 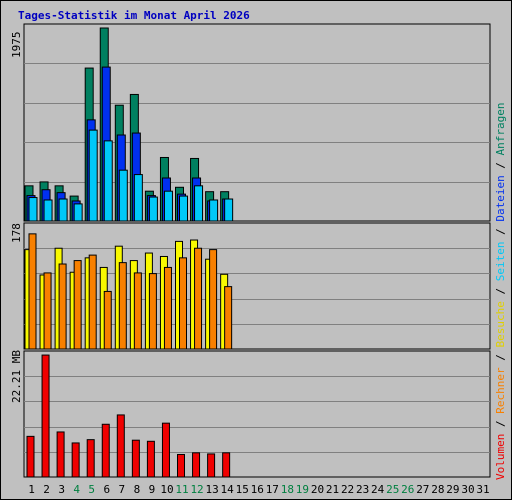 What do you see at coordinates (317, 489) in the screenshot?
I see `day-label: 20` at bounding box center [317, 489].